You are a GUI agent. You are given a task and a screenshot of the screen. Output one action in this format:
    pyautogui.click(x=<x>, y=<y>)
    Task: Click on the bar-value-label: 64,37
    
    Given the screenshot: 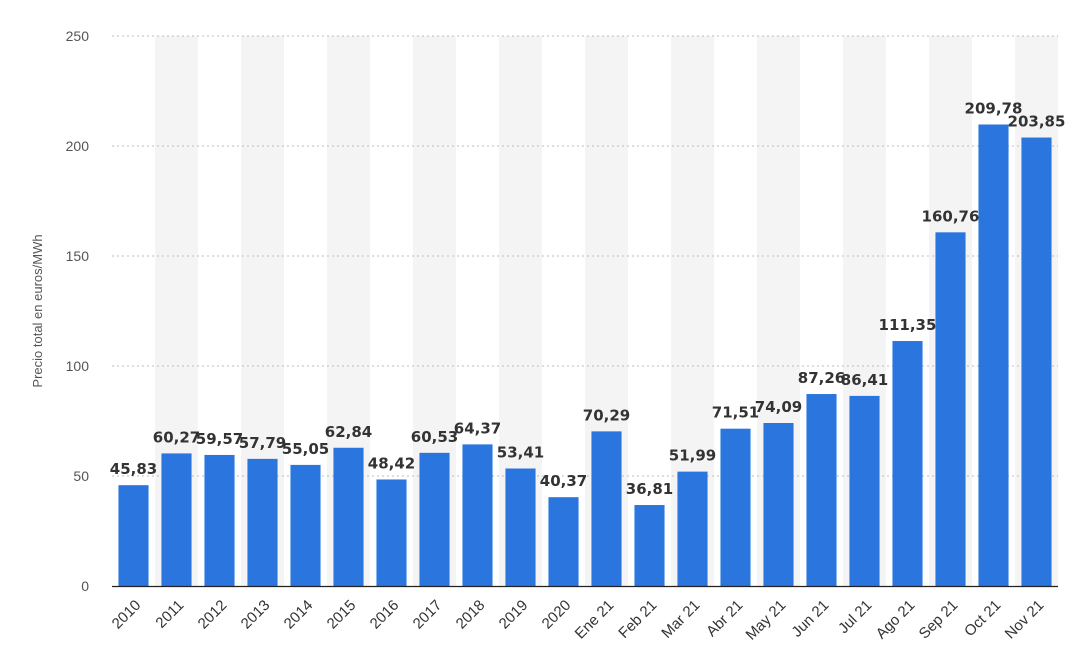 What is the action you would take?
    pyautogui.click(x=477, y=428)
    